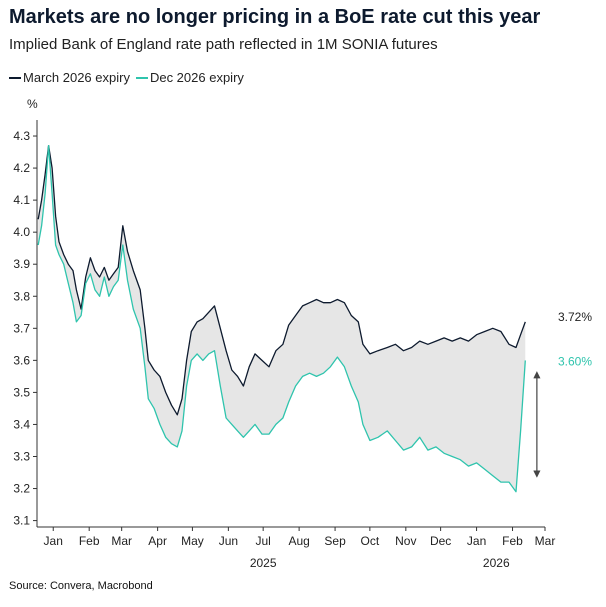  Describe the element at coordinates (21, 200) in the screenshot. I see `y-tick-label: 4.1` at that location.